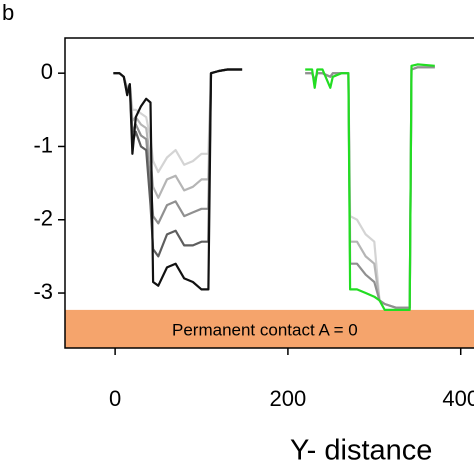 Image resolution: width=474 pixels, height=474 pixels. Describe the element at coordinates (8, 12) in the screenshot. I see `panel-label: b` at that location.